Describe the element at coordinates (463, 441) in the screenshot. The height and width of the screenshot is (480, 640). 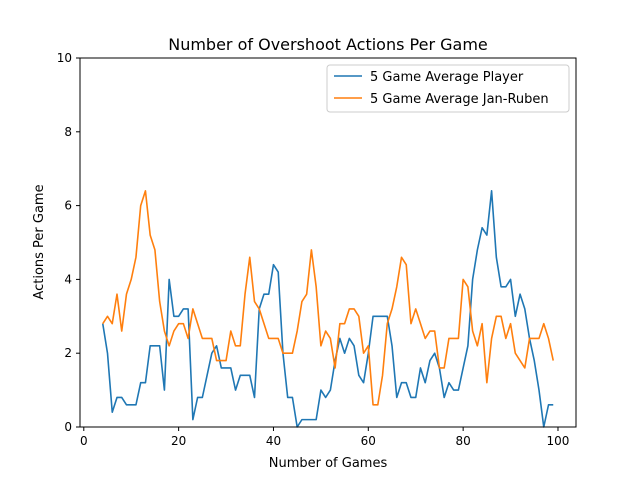
I see `x-tick-label: 80` at that location.